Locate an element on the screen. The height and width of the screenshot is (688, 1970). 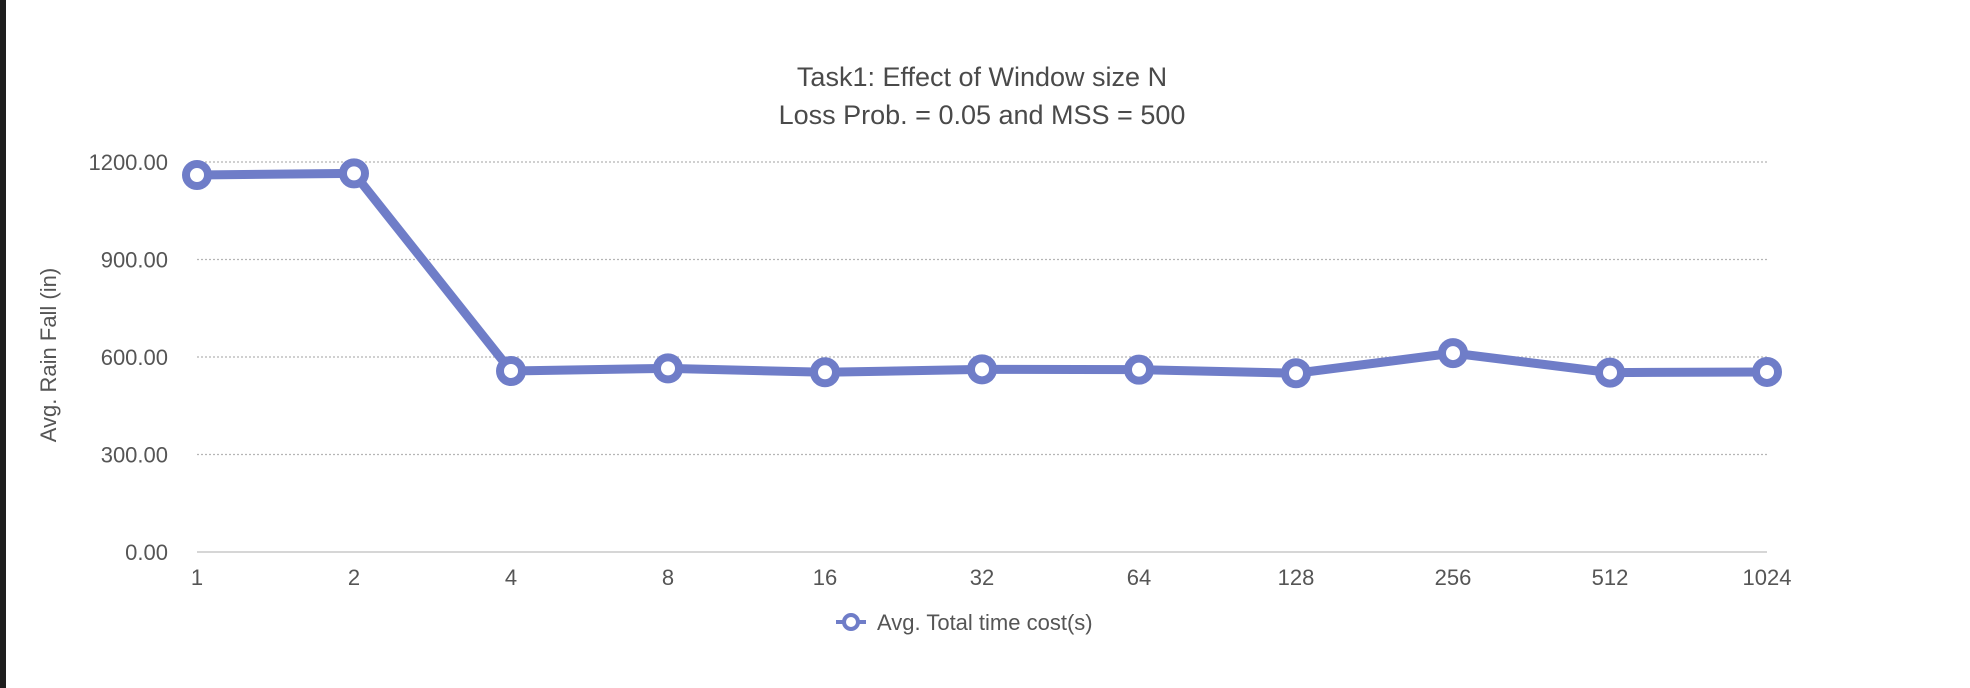
y-axis-ticks: 0.00 300.00 600.00 900.00 1200.00 is located at coordinates (128, 357).